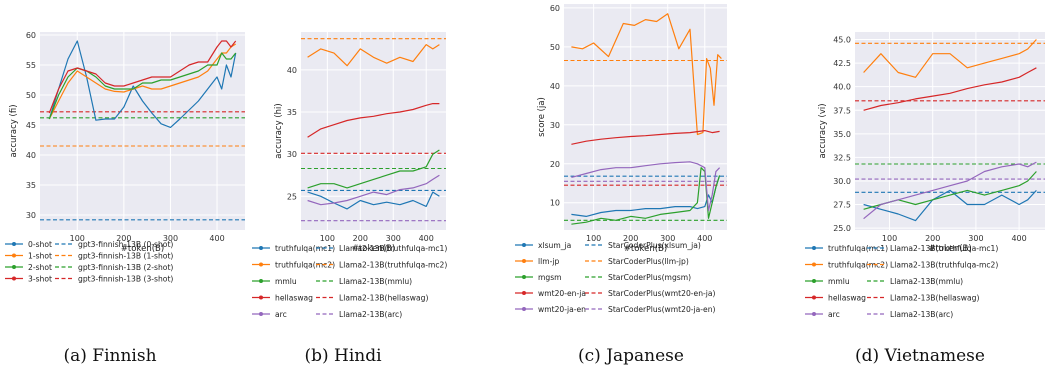  Describe the element at coordinates (554, 245) in the screenshot. I see `legend-label: xlsum_ja` at that location.